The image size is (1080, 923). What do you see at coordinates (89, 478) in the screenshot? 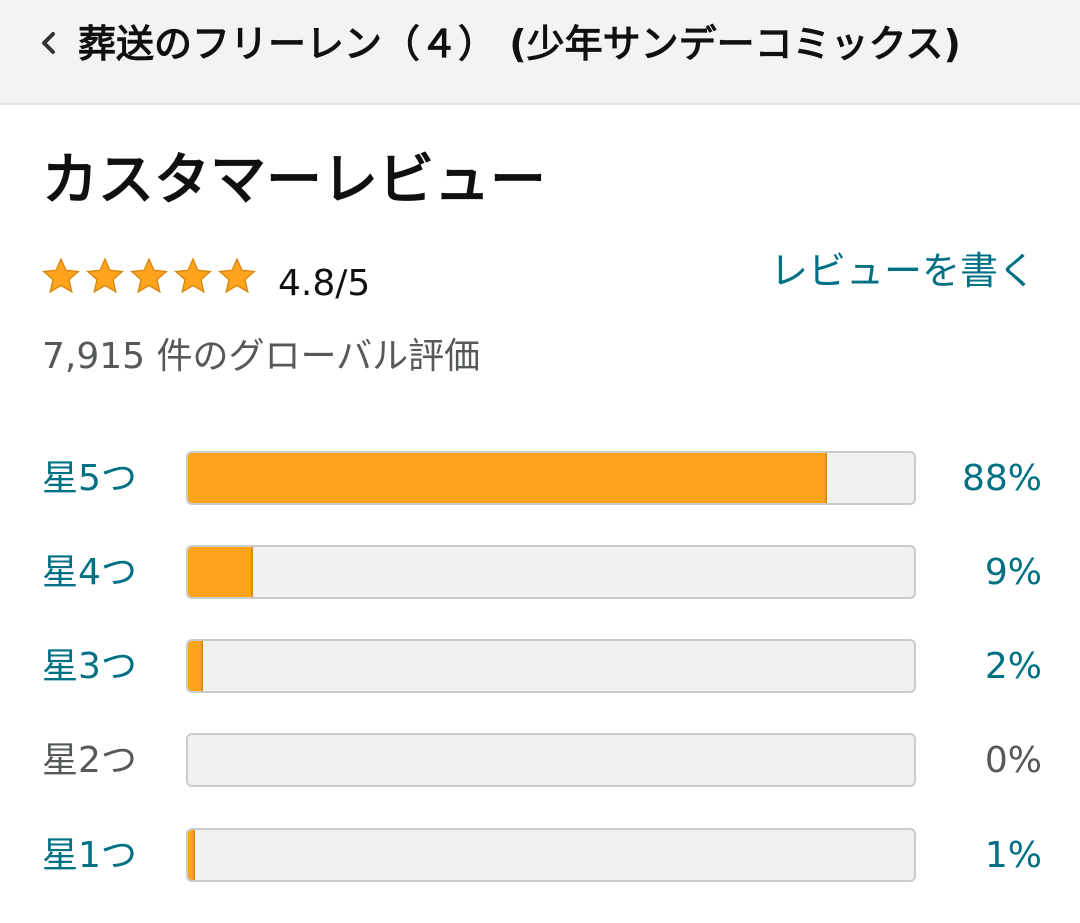
I see `histogram-star-label: 星5つ` at bounding box center [89, 478].